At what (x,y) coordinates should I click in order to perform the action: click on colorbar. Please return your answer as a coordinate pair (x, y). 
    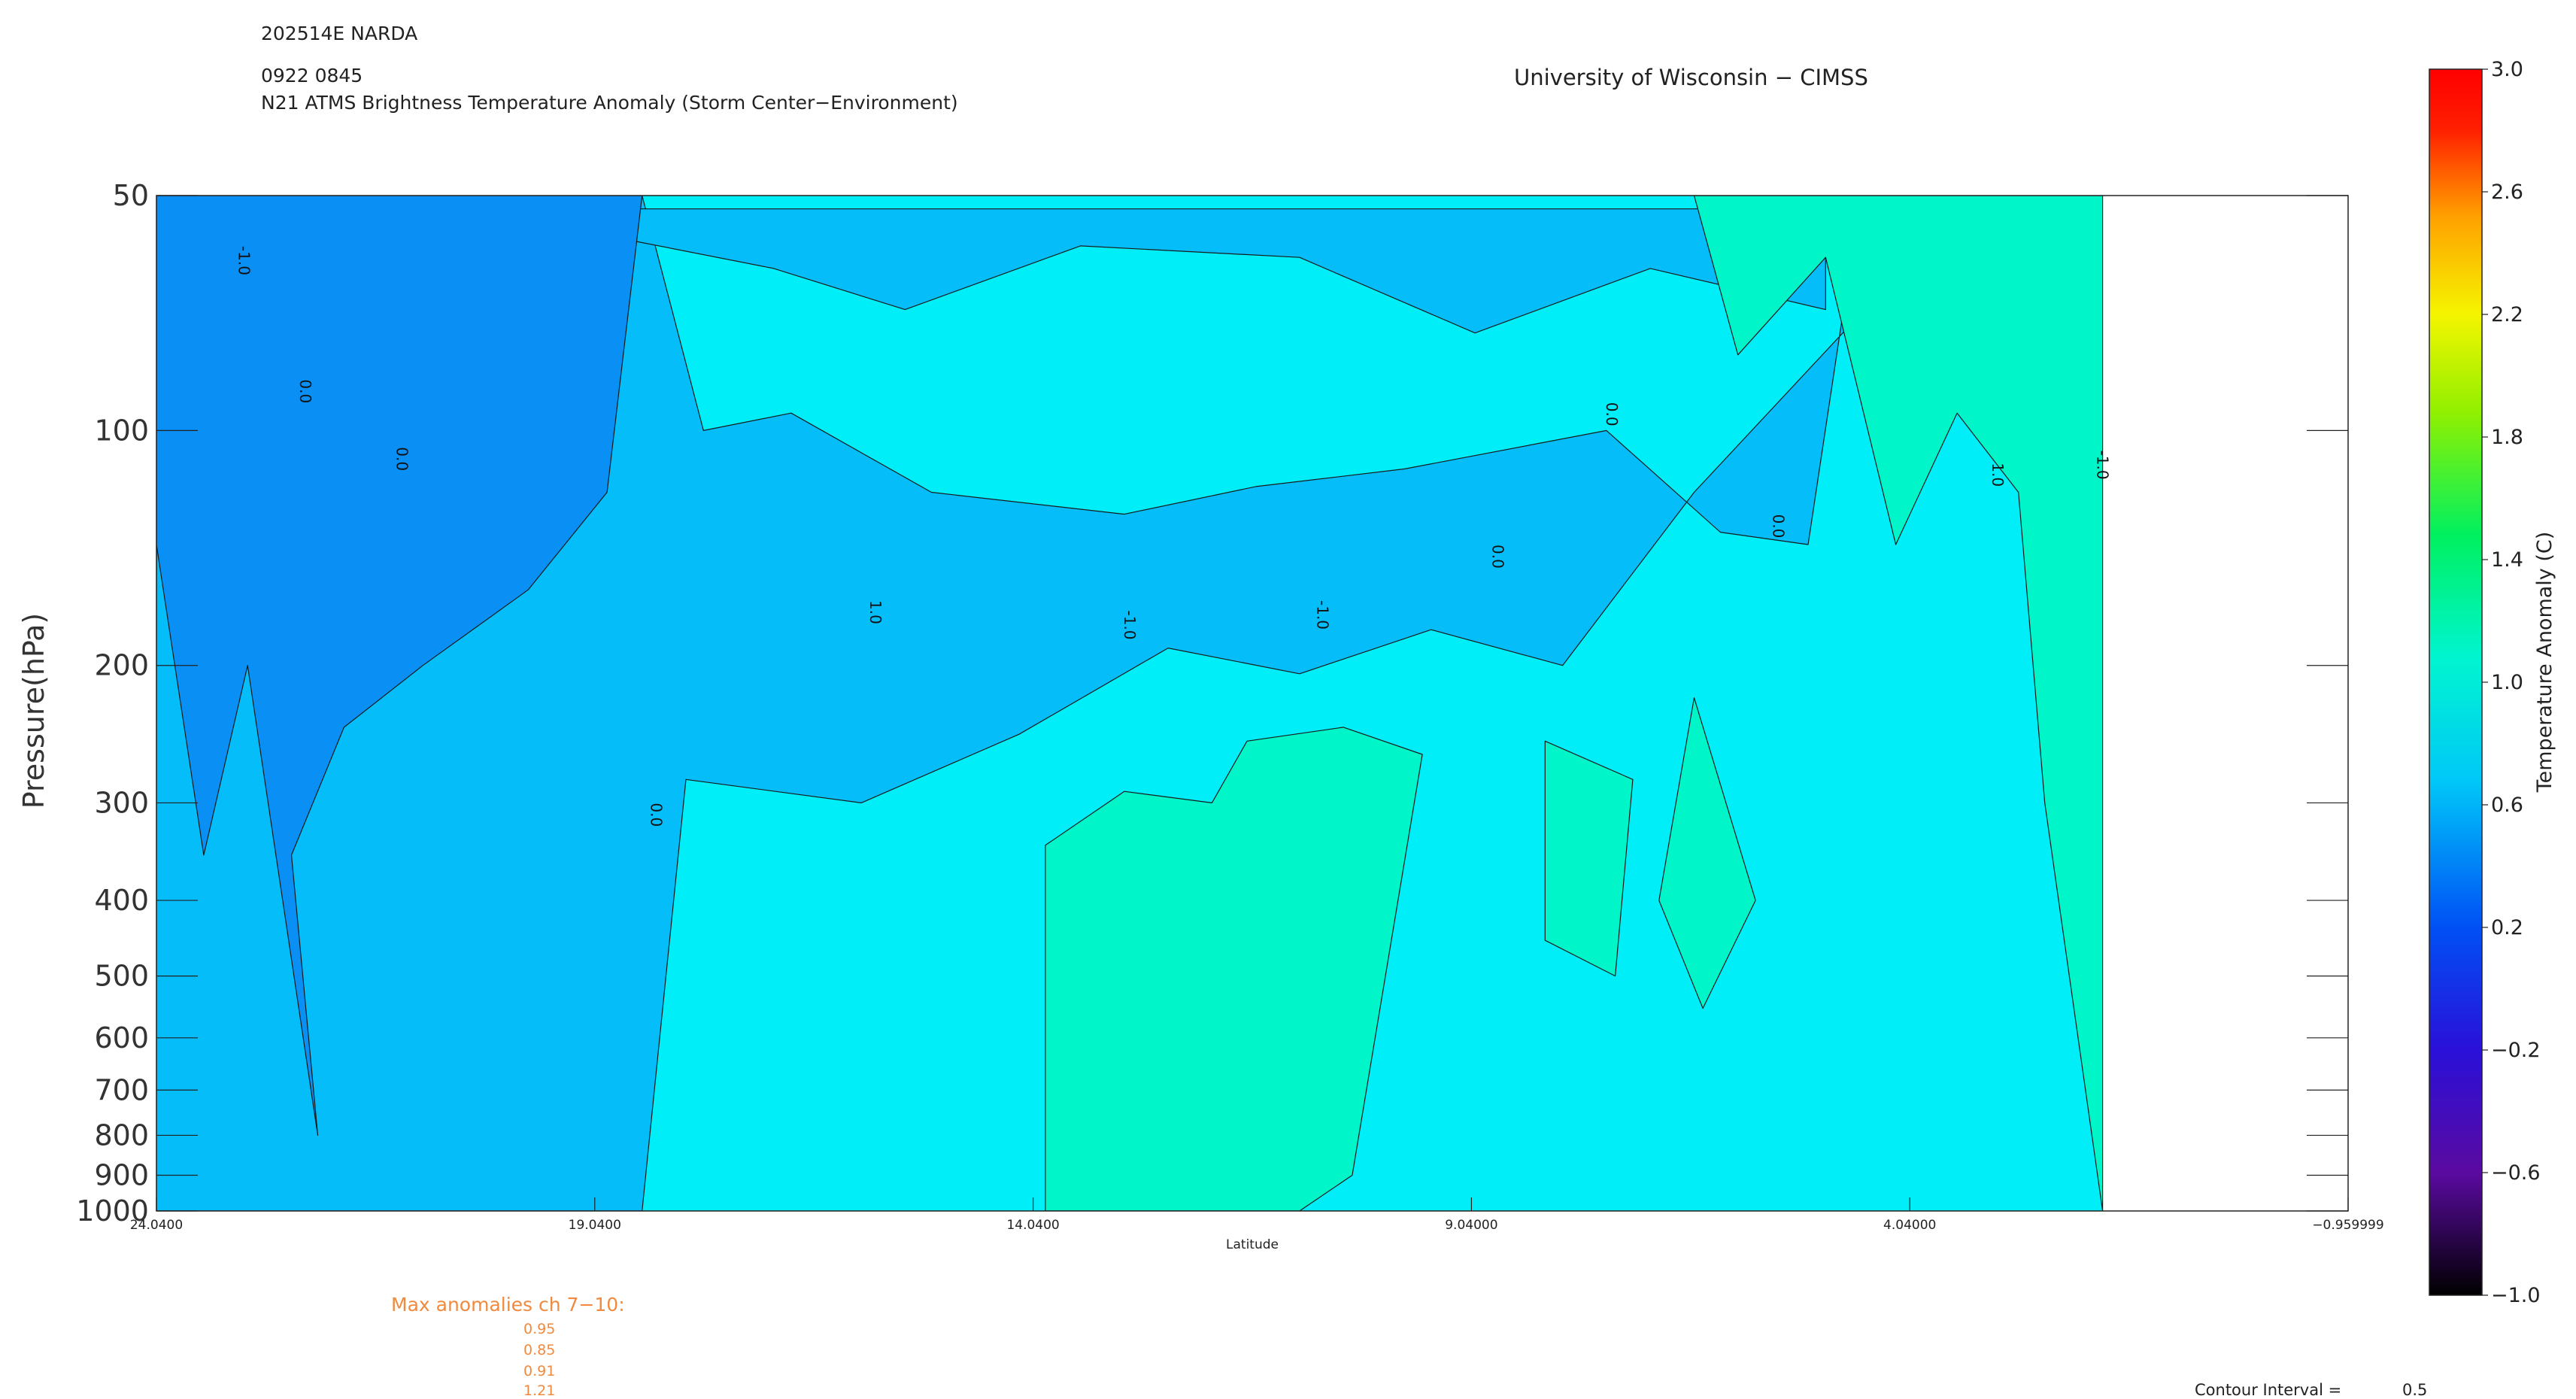
    Looking at the image, I should click on (2456, 682).